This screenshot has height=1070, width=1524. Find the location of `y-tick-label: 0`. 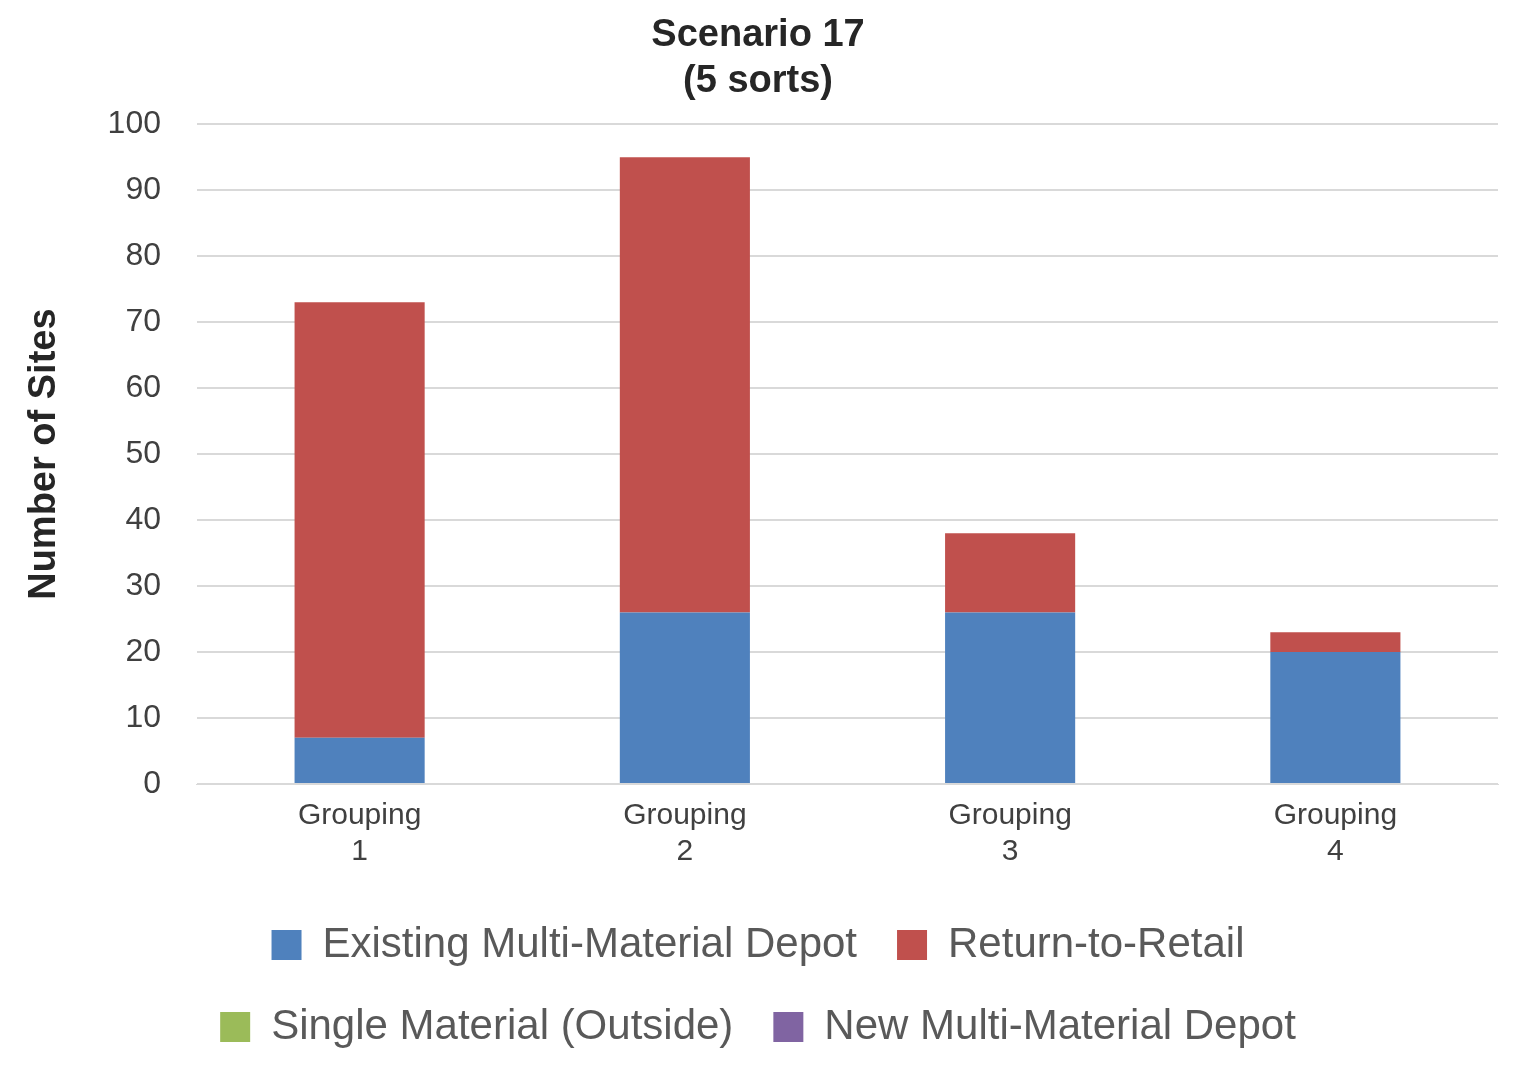

y-tick-label: 0 is located at coordinates (152, 781).